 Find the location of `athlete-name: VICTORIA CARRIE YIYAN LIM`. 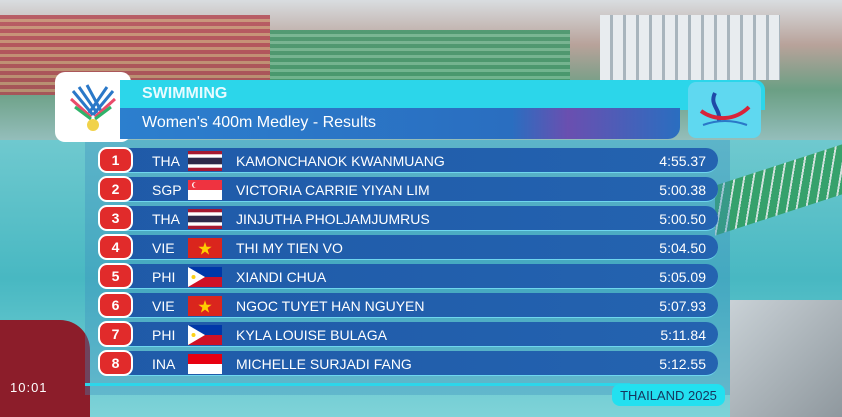

athlete-name: VICTORIA CARRIE YIYAN LIM is located at coordinates (333, 190).